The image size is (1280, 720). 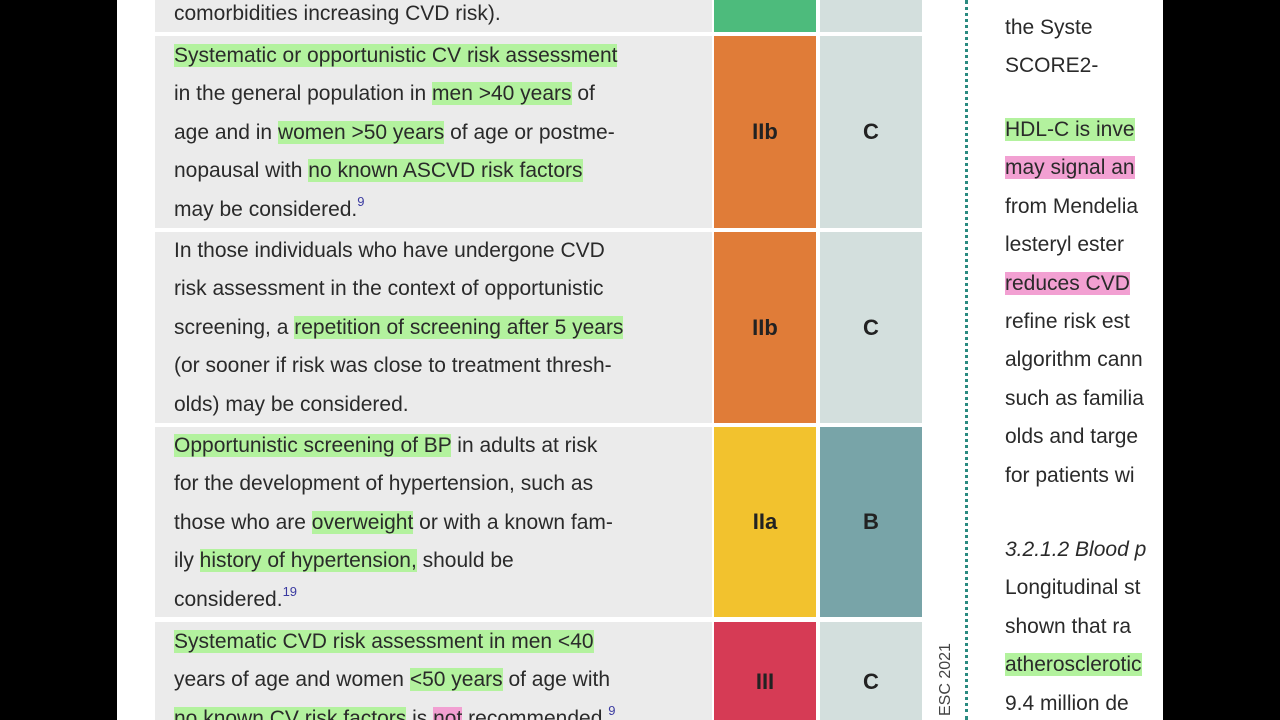 What do you see at coordinates (308, 561) in the screenshot?
I see `text-span: history of hypertension,` at bounding box center [308, 561].